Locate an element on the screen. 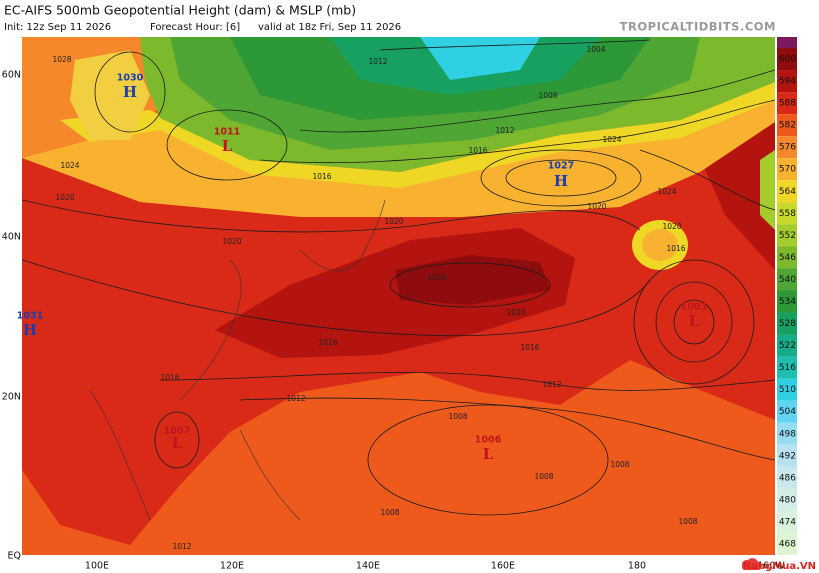 The width and height of the screenshot is (819, 573). lon-label: 120E is located at coordinates (232, 566).